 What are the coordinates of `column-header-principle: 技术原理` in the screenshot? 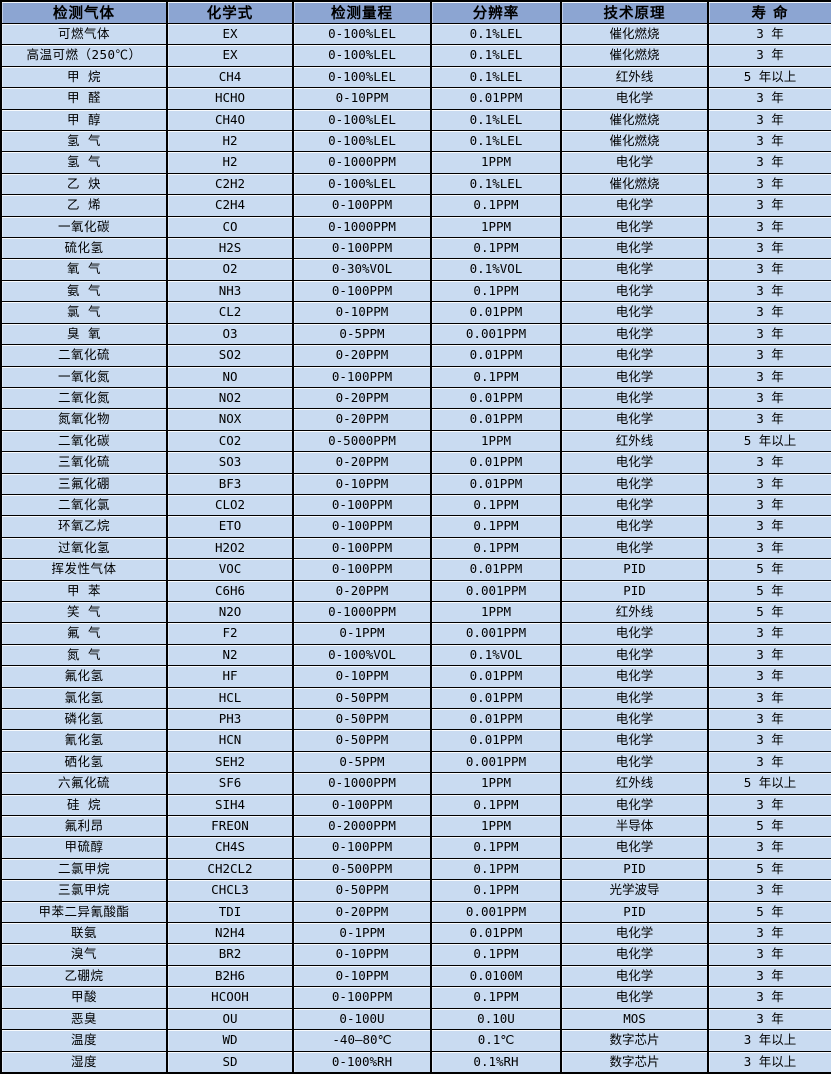 It's located at (634, 12).